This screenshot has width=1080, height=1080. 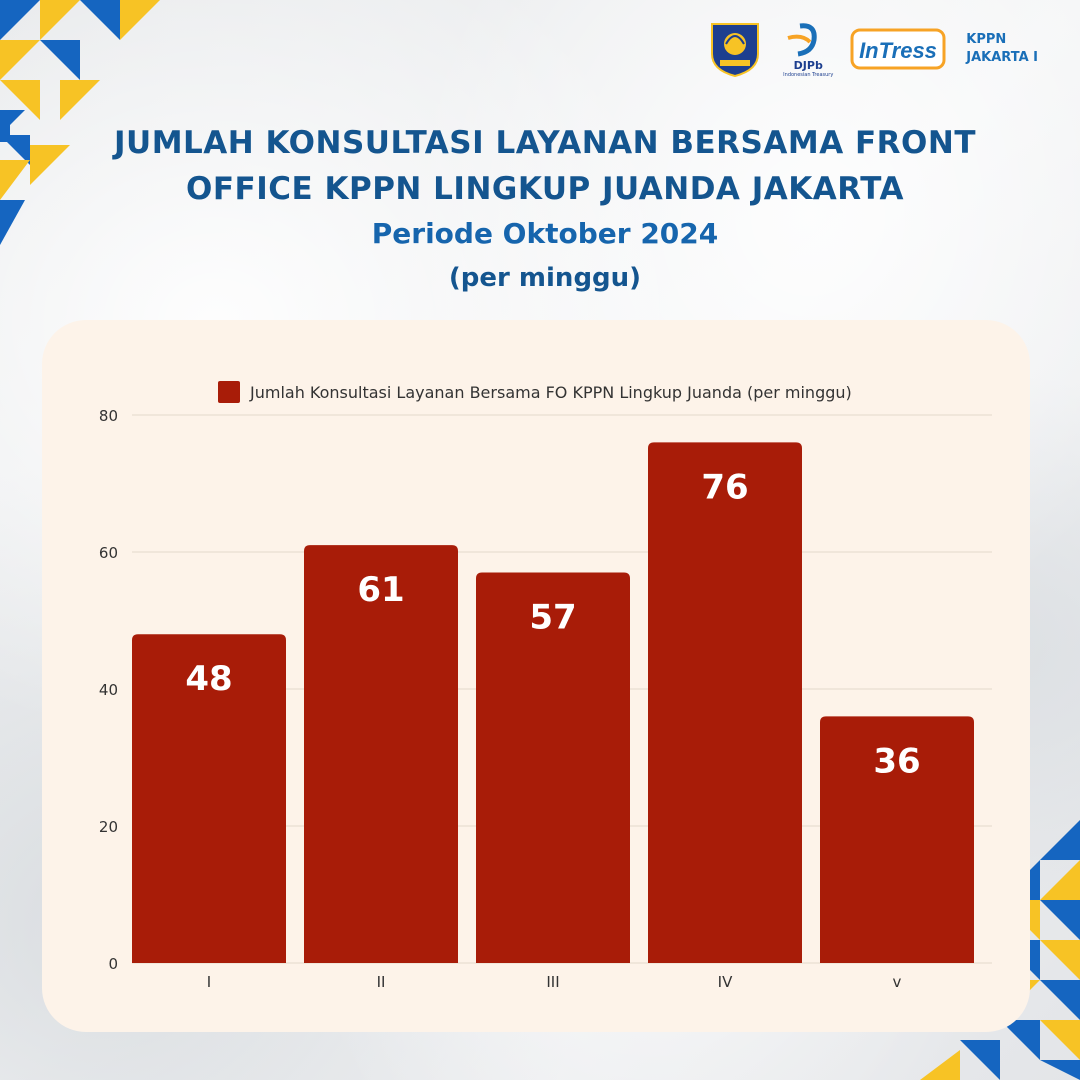 I want to click on y-tick-label: 80, so click(x=108, y=416).